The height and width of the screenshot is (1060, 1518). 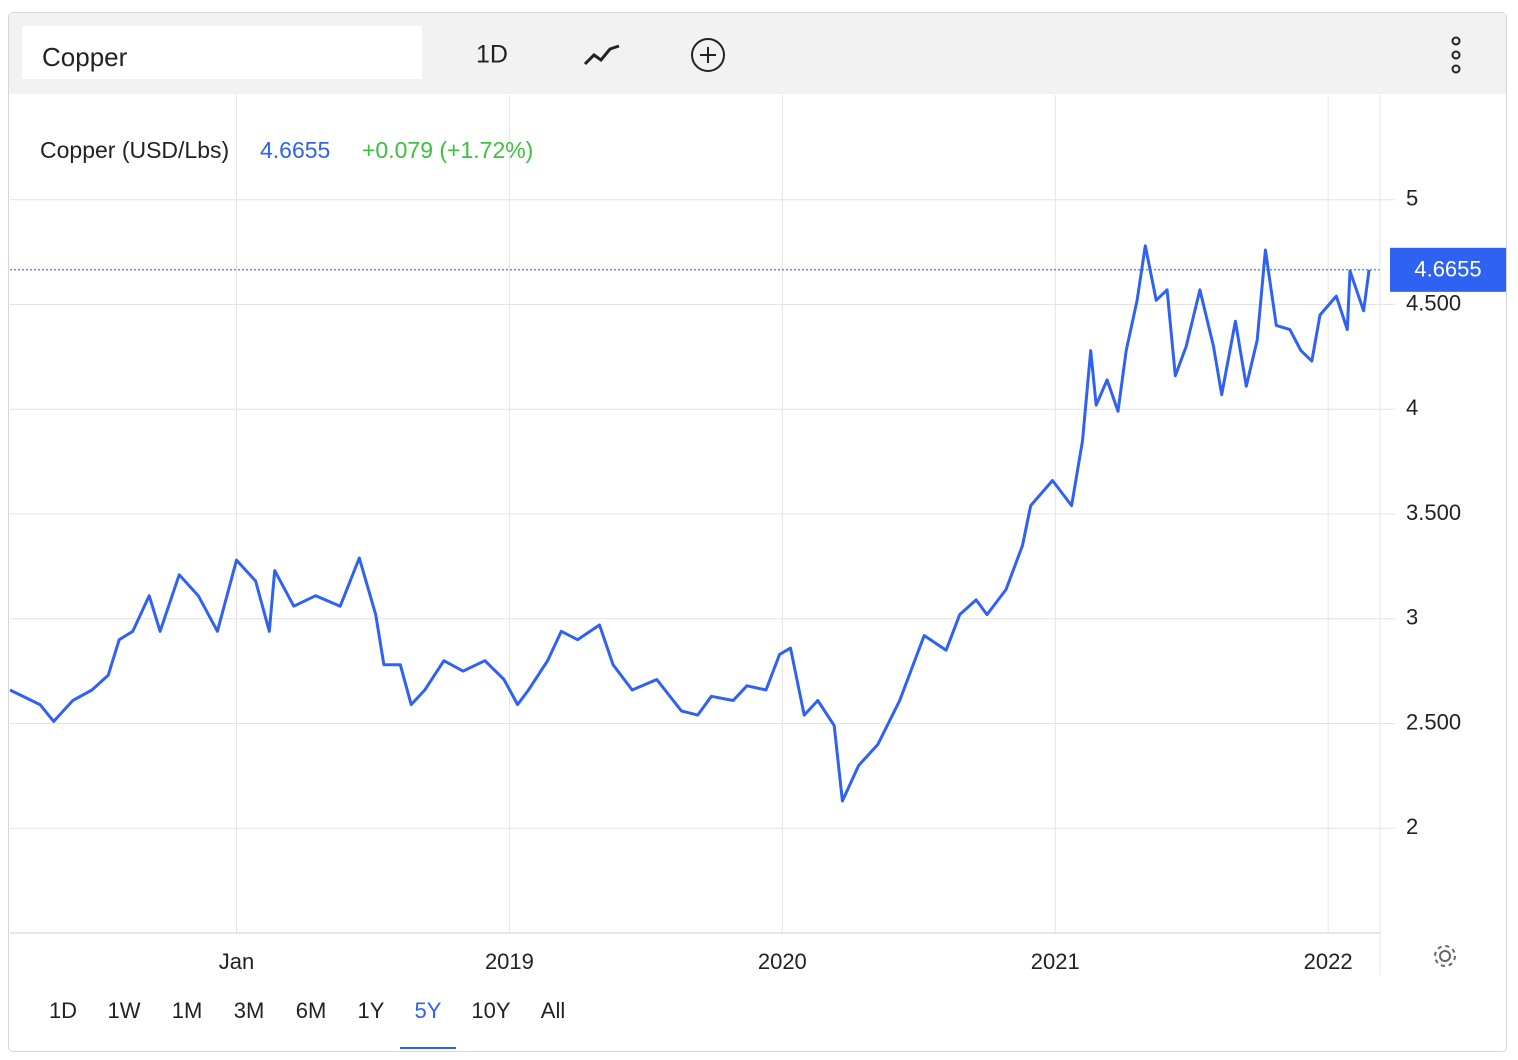 What do you see at coordinates (63, 1010) in the screenshot?
I see `range-button: 1D` at bounding box center [63, 1010].